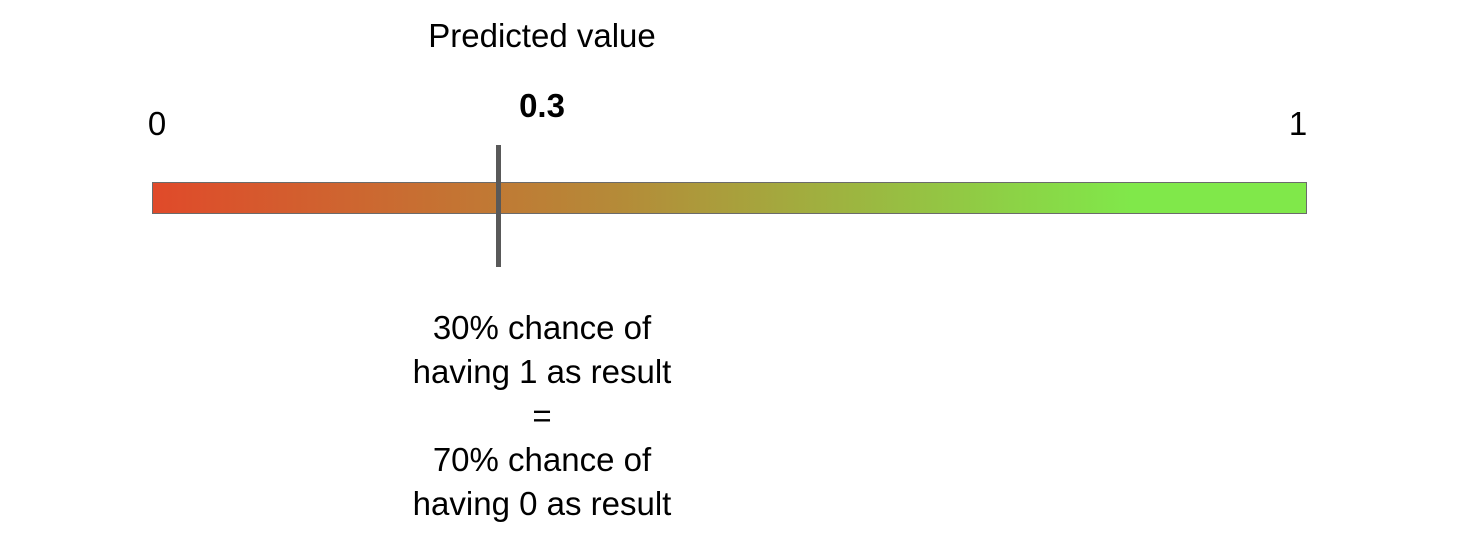 The image size is (1478, 537). Describe the element at coordinates (542, 371) in the screenshot. I see `explanation-line-2: having 1 as result` at that location.